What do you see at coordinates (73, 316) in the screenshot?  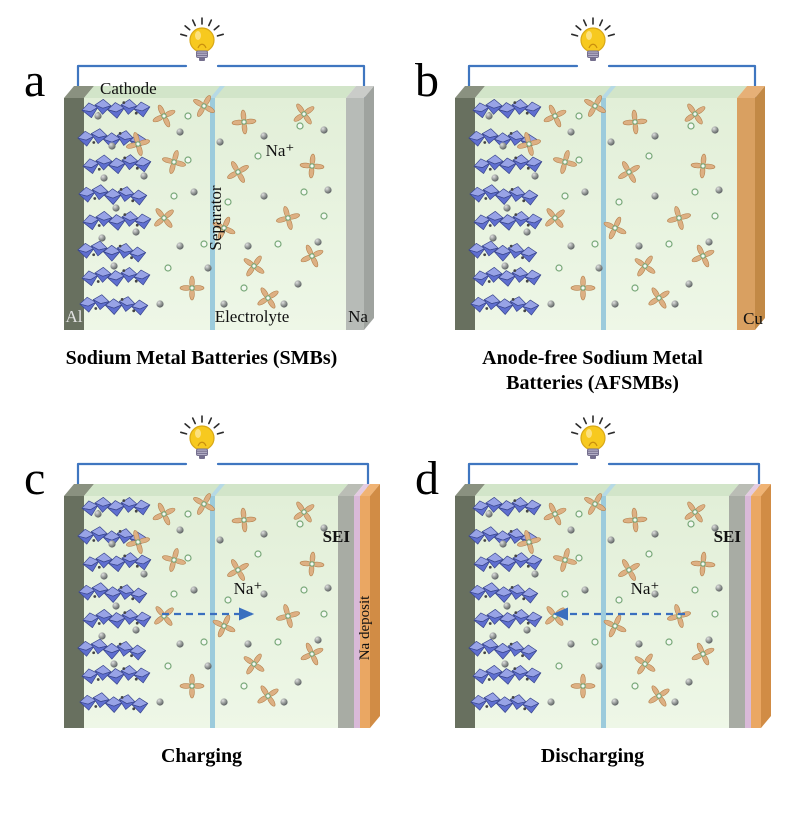 I see `al-label: Al` at bounding box center [73, 316].